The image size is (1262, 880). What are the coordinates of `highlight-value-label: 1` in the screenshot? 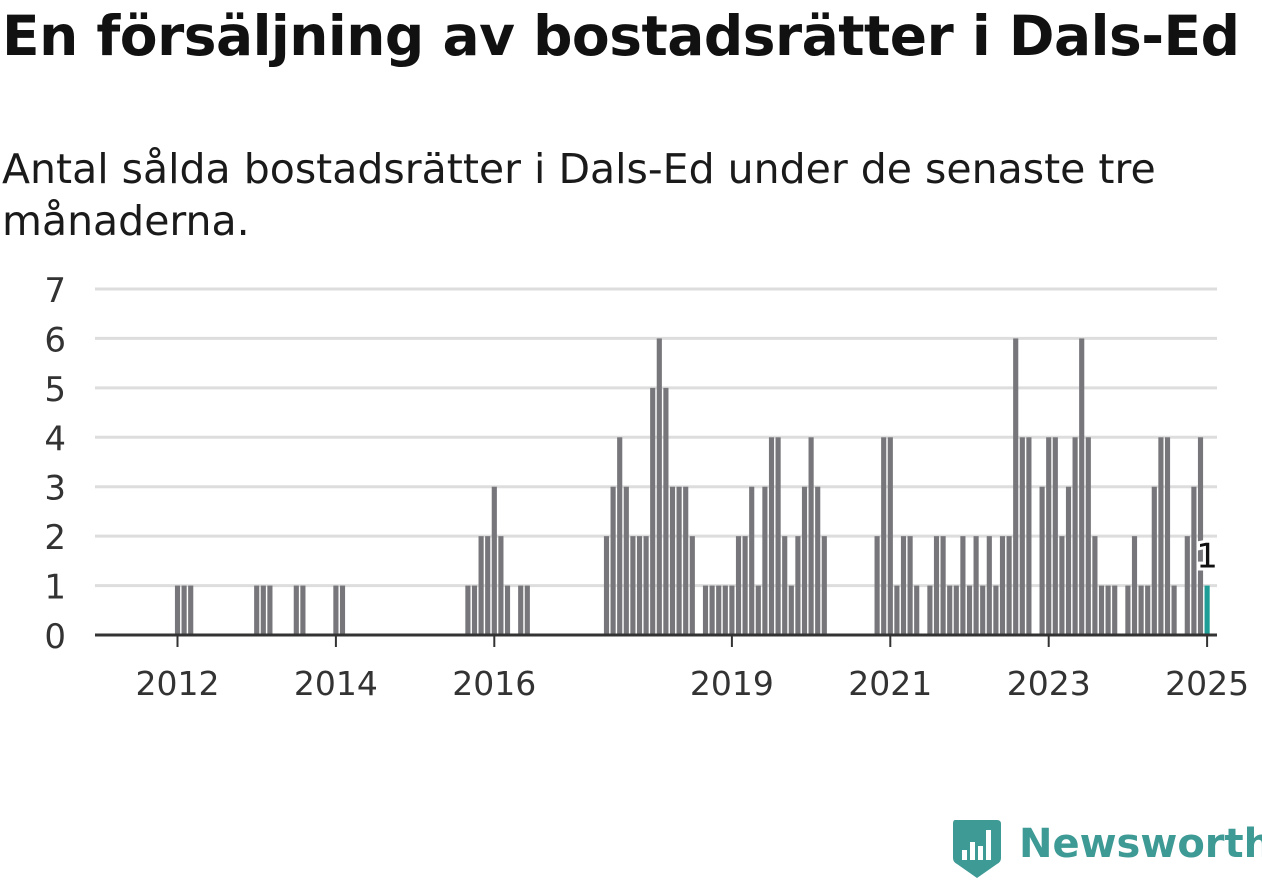 It's located at (1207, 557).